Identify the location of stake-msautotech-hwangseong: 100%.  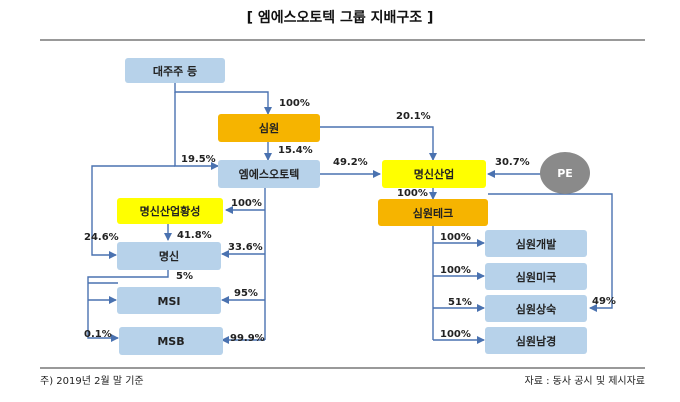
(246, 203).